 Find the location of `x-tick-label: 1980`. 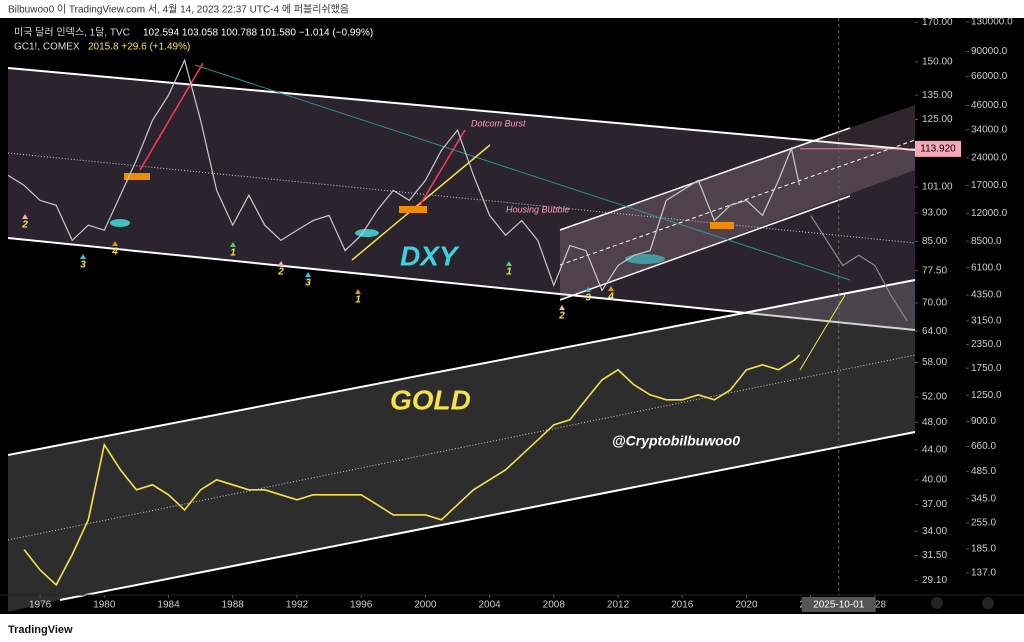

x-tick-label: 1980 is located at coordinates (104, 605).